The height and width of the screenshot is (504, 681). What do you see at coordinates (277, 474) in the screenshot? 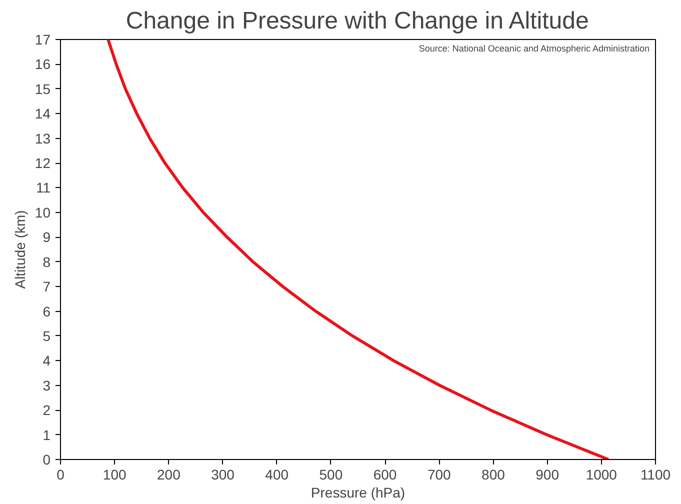
I see `x-tick-label: 400` at bounding box center [277, 474].